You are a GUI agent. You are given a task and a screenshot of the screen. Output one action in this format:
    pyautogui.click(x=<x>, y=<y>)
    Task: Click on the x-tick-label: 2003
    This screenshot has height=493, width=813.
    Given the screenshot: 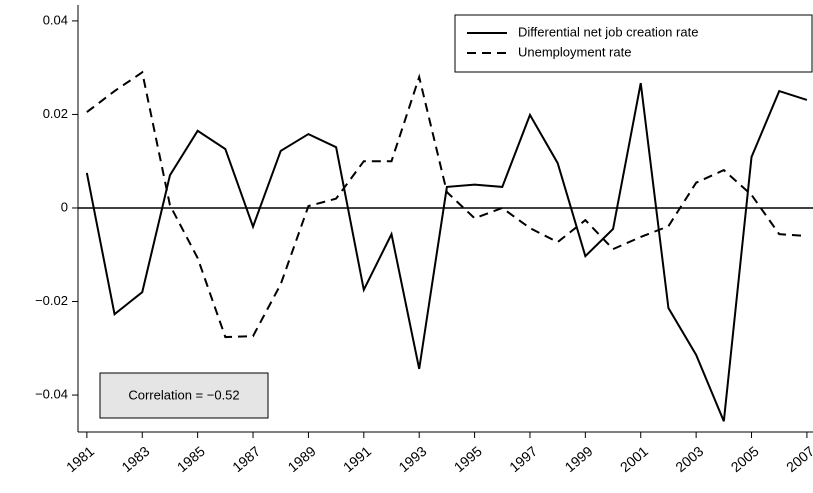 What is the action you would take?
    pyautogui.click(x=689, y=459)
    